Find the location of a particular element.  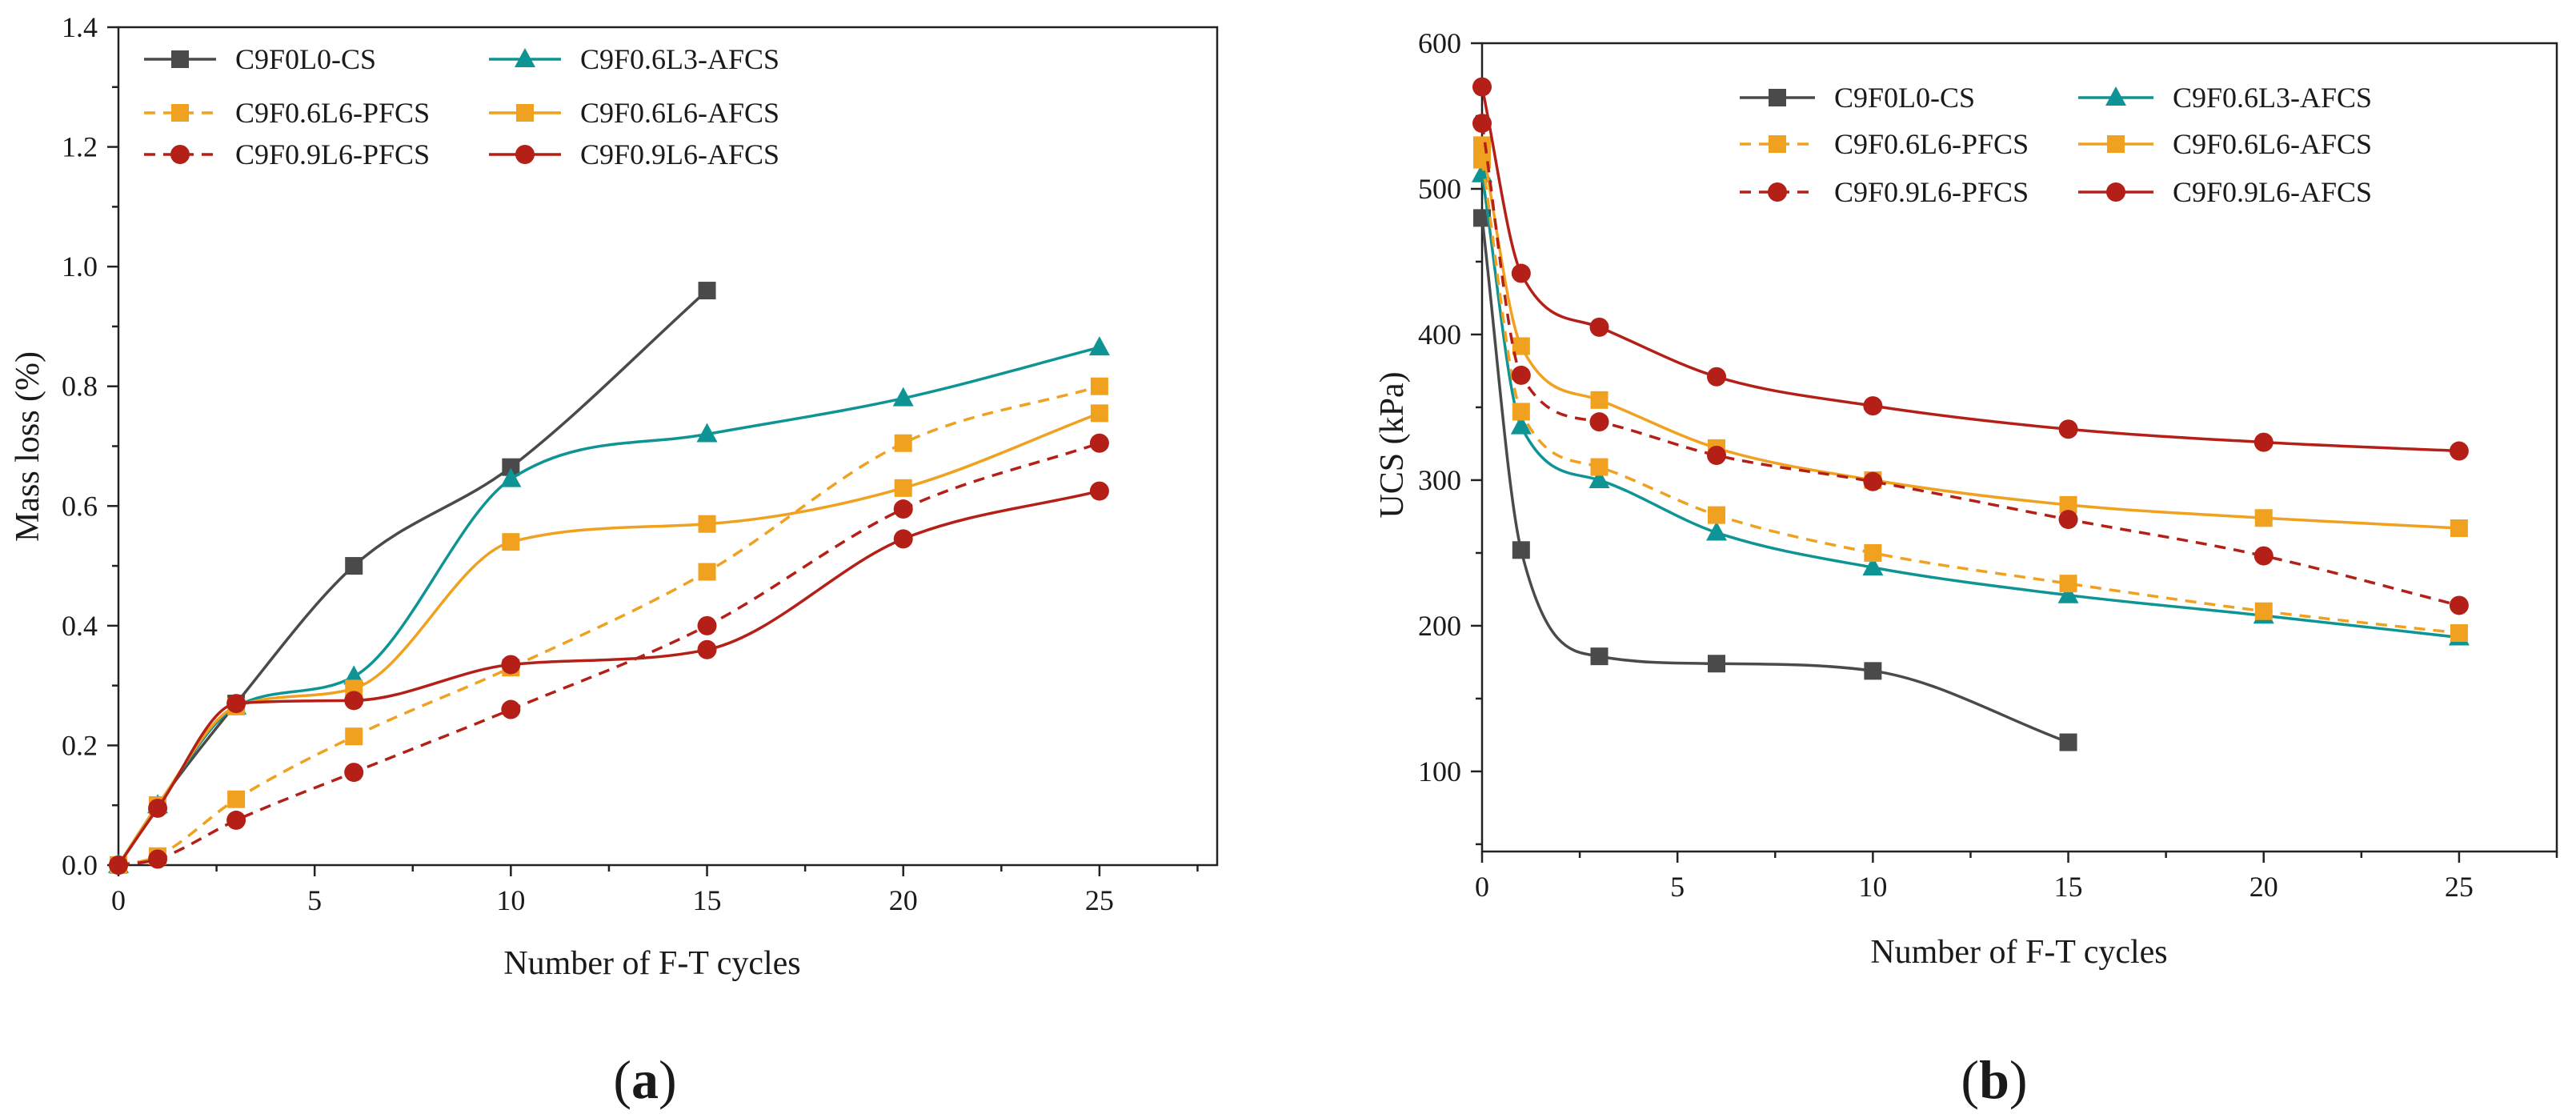

y-tick-label-a: 1.4 is located at coordinates (80, 27).